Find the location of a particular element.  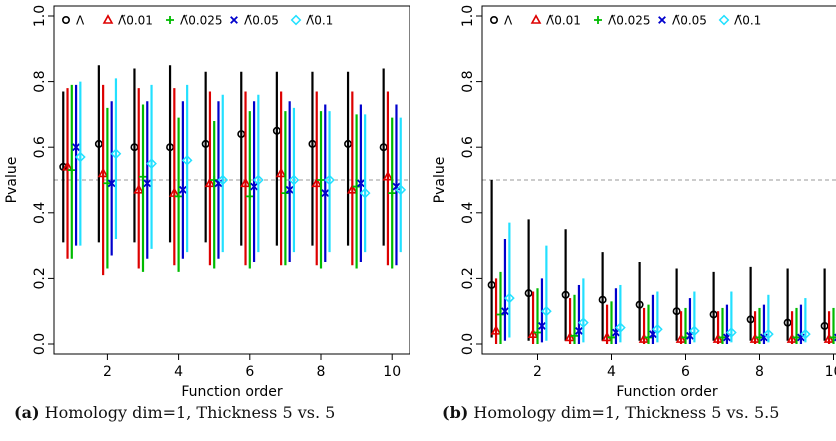

legend: Λ Λ̃0.01 Λ̃0.025 Λ̃0.05 Λ̃0.1 is located at coordinates (197, 21).